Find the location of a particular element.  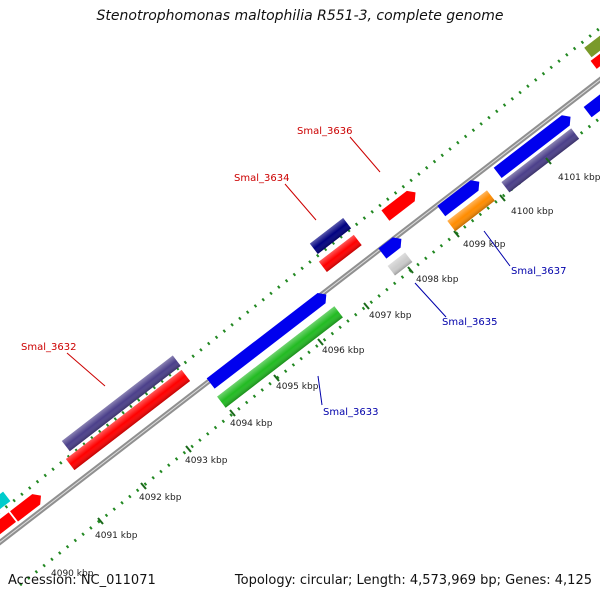

tick-label: 4097 kbp is located at coordinates (390, 316).